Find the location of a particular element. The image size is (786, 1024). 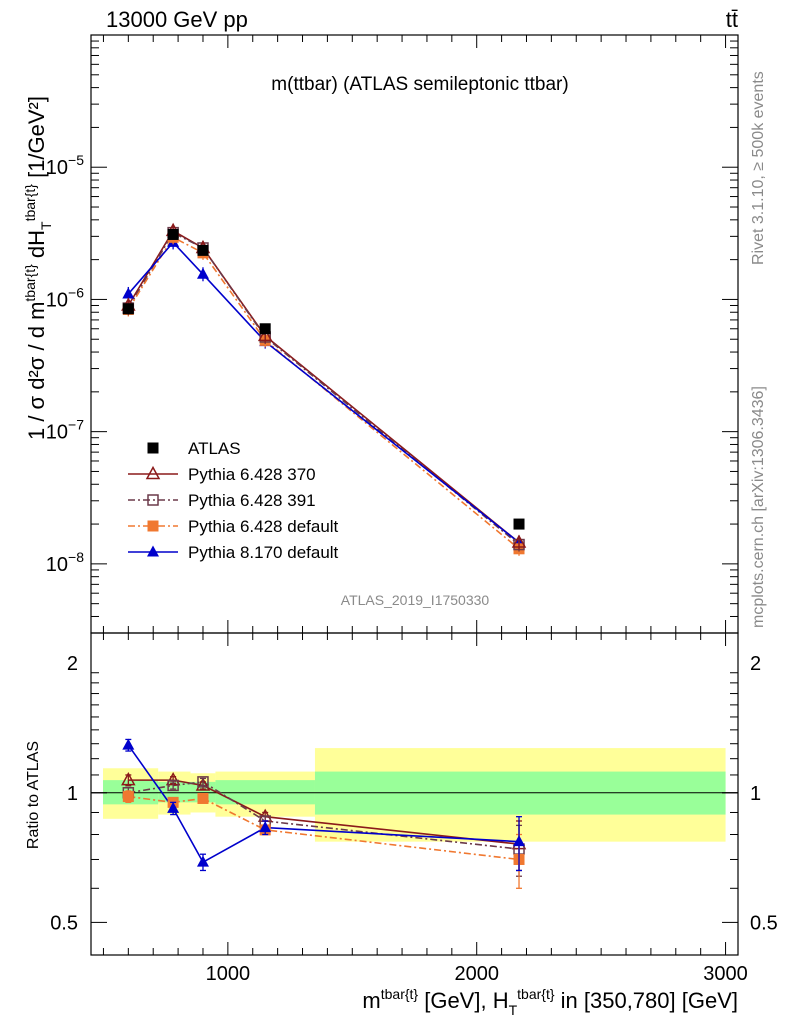

header-left: 13000 GeV pp is located at coordinates (177, 19).